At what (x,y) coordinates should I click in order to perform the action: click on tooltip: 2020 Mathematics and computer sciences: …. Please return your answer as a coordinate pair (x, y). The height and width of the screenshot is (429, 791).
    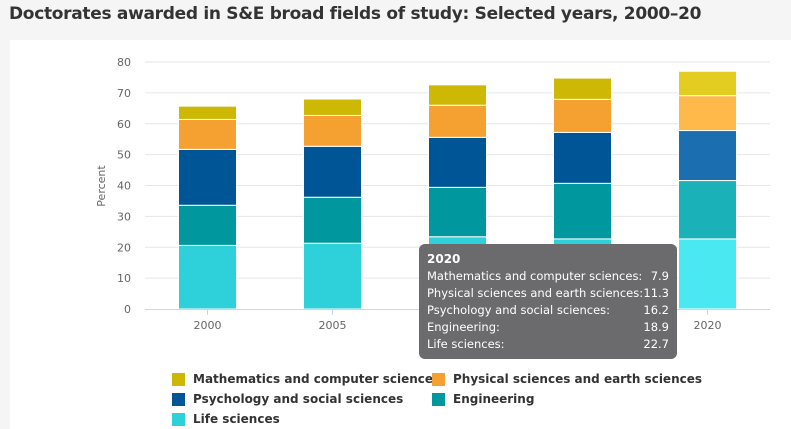
    Looking at the image, I should click on (548, 301).